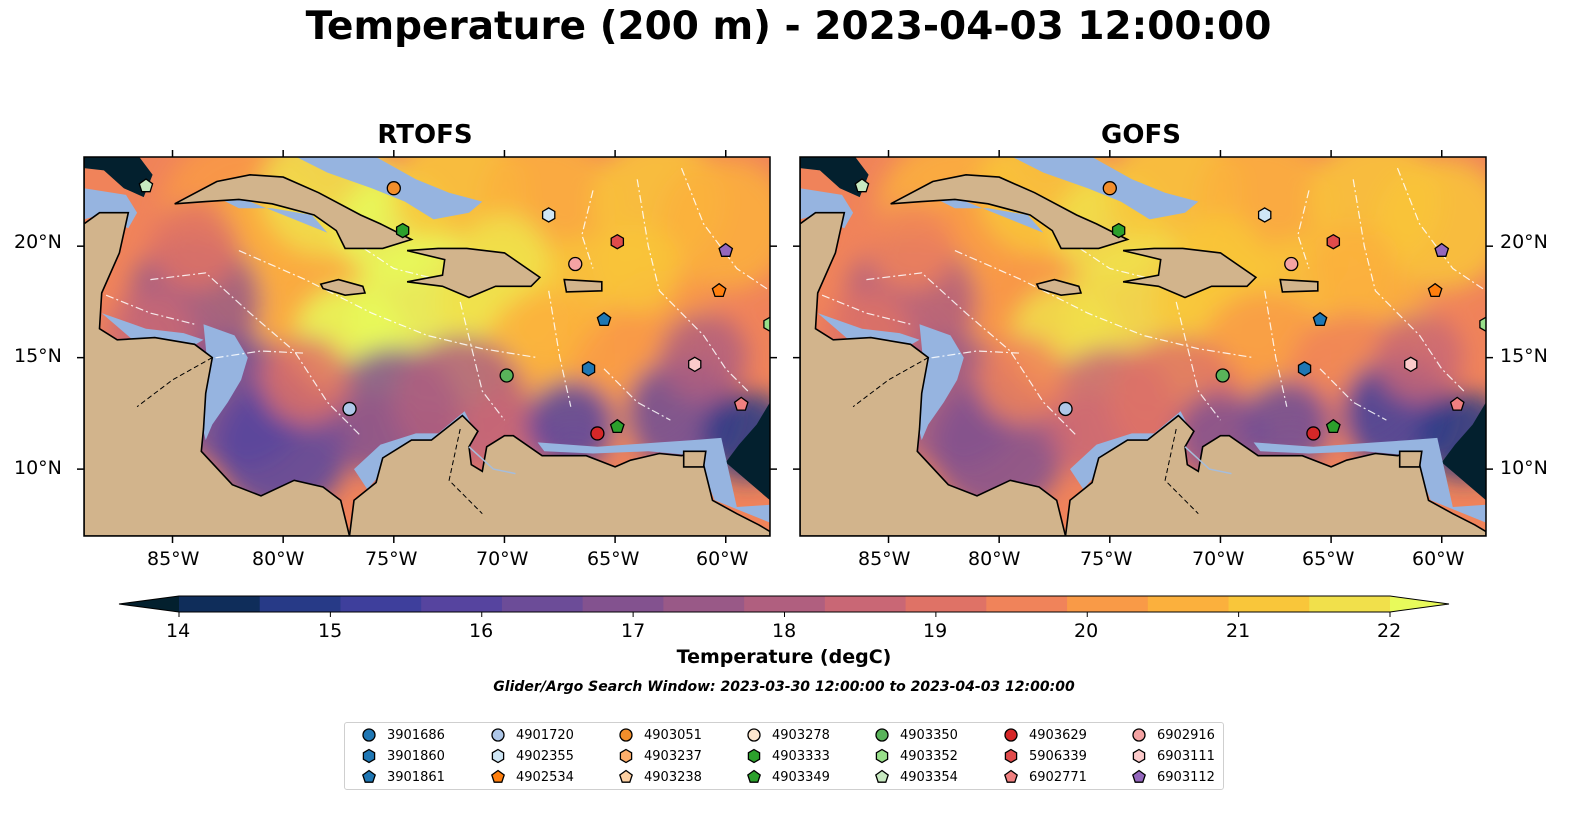 Image resolution: width=1577 pixels, height=827 pixels. What do you see at coordinates (613, 559) in the screenshot?
I see `lon-tick-65w-left: 65°W` at bounding box center [613, 559].